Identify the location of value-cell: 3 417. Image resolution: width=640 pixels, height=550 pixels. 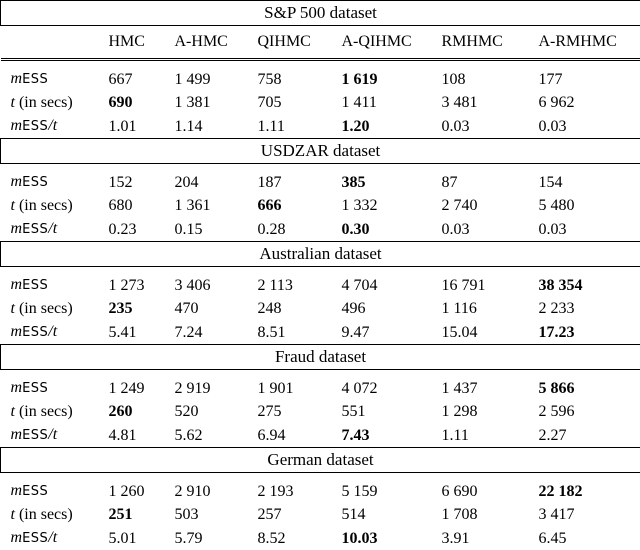
(587, 514).